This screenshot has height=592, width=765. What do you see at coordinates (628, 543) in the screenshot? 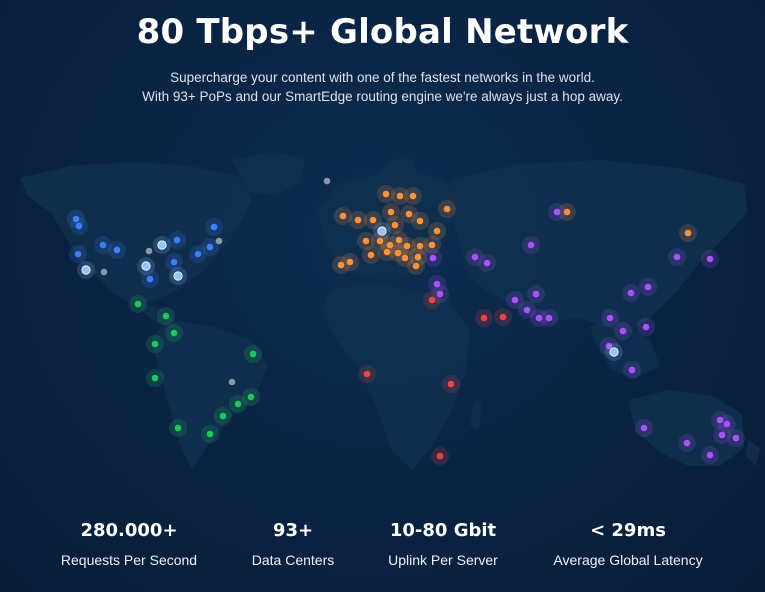
I see `stat-latency: < 29ms Average Global Latency` at bounding box center [628, 543].